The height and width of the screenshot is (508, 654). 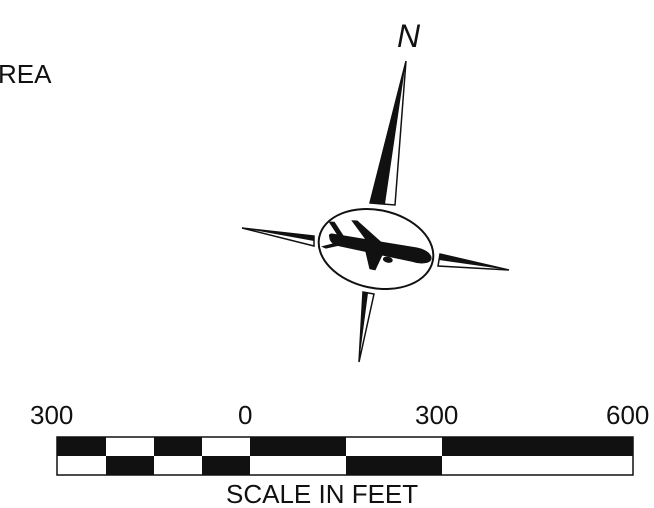 What do you see at coordinates (26, 74) in the screenshot?
I see `area-label: REA` at bounding box center [26, 74].